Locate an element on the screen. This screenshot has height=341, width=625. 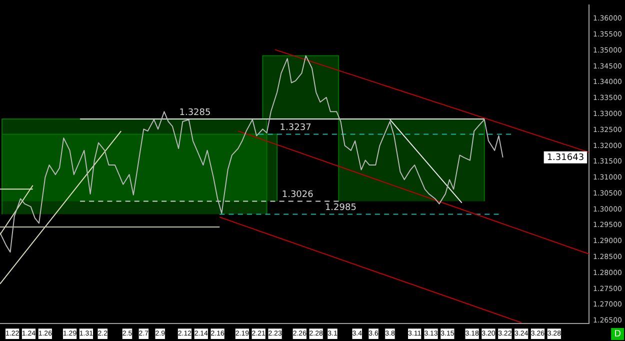
annotation: 1.3285 is located at coordinates (195, 113).